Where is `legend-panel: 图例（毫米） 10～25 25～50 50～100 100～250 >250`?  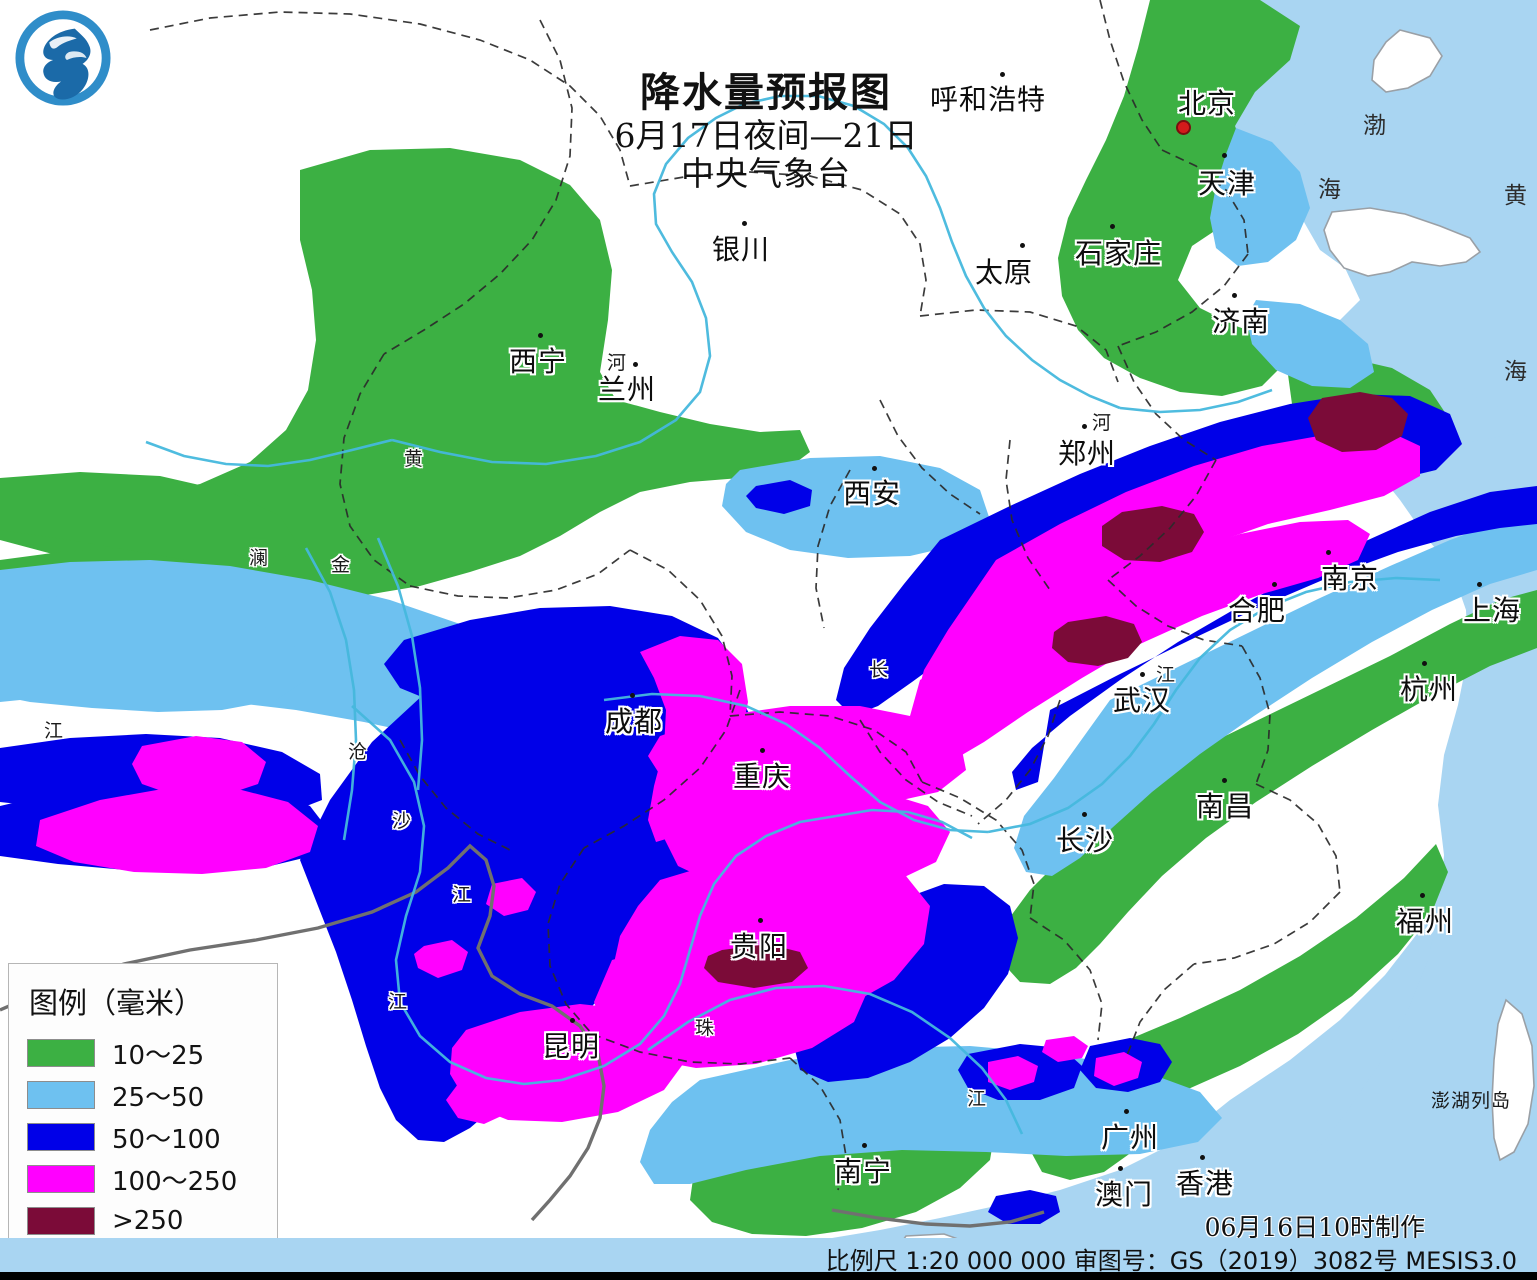
legend-panel: 图例（毫米） 10～25 25～50 50～100 100～250 >250 is located at coordinates (143, 1105).